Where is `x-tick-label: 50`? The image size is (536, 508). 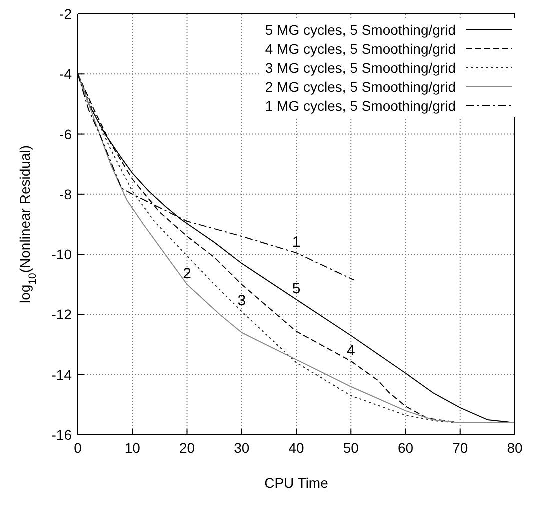
x-tick-label: 50 is located at coordinates (351, 448).